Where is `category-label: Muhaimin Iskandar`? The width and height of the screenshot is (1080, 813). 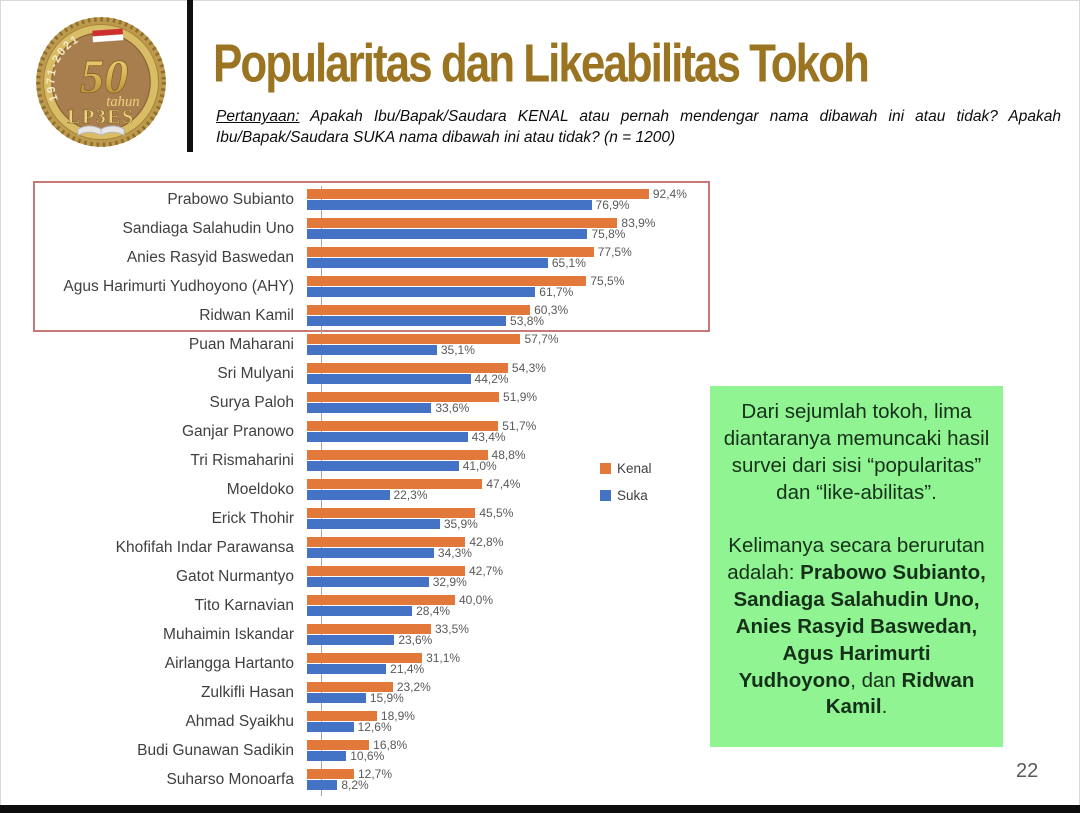 category-label: Muhaimin Iskandar is located at coordinates (228, 634).